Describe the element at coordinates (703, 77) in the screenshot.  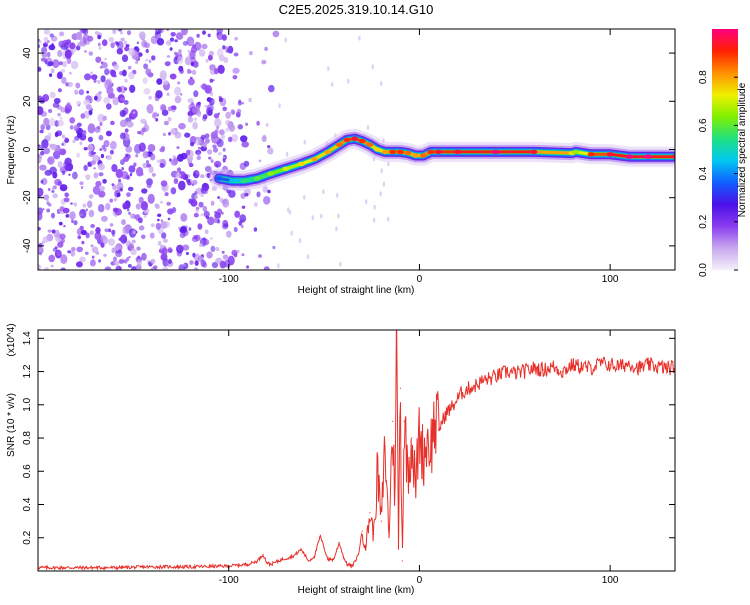
I see `colorbar-tick-label: 0.8` at that location.